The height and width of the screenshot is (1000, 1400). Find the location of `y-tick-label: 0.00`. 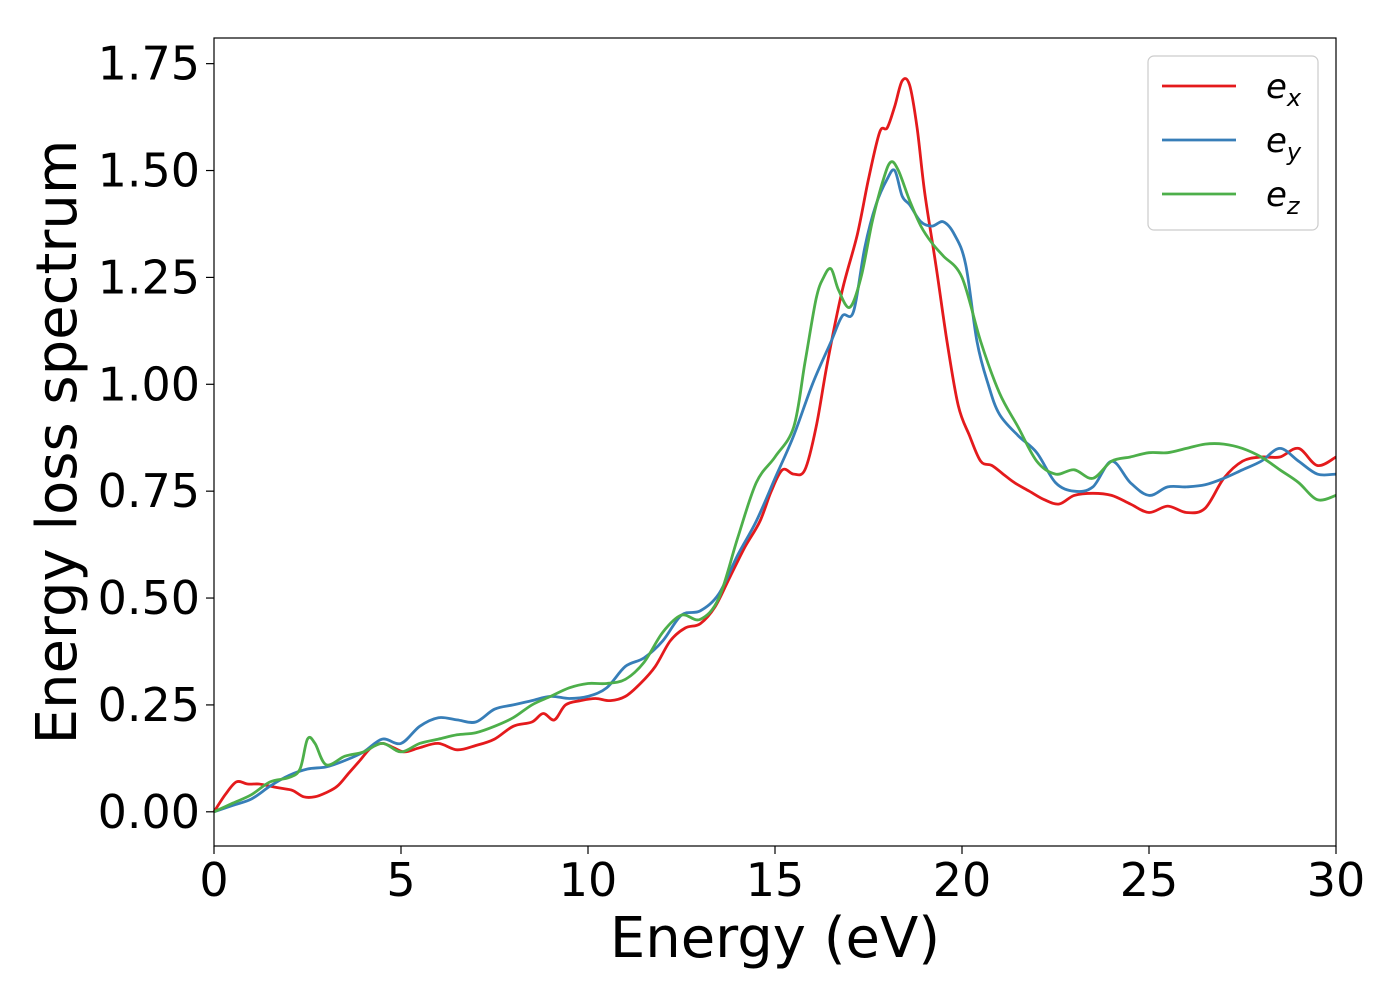

y-tick-label: 0.00 is located at coordinates (149, 812).